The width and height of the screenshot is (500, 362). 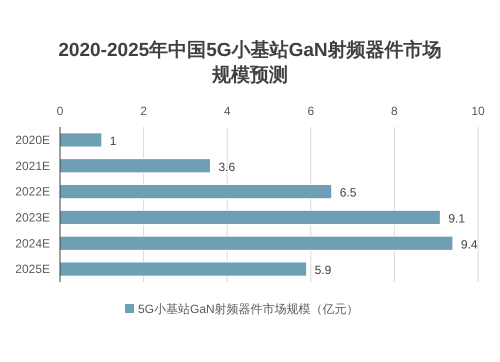 What do you see at coordinates (250, 62) in the screenshot?
I see `chart-title: 2020-2025年中国5G小基站GaN射频器件市场规模预测` at bounding box center [250, 62].